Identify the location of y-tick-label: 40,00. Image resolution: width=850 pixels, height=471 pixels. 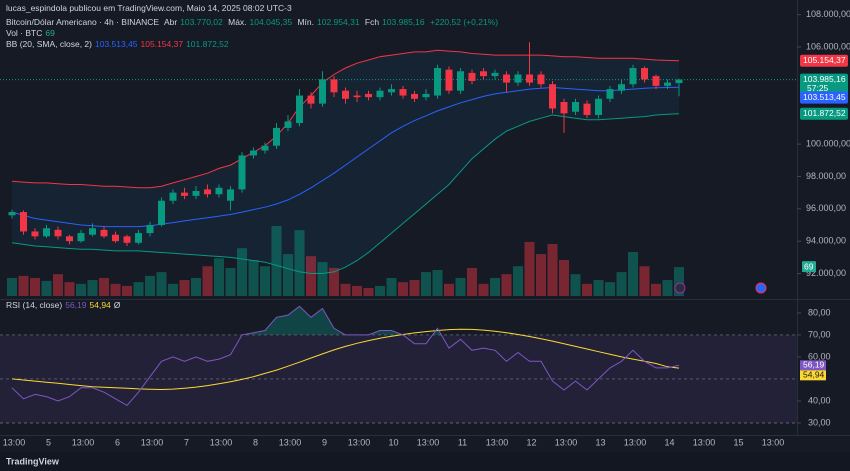
(819, 400).